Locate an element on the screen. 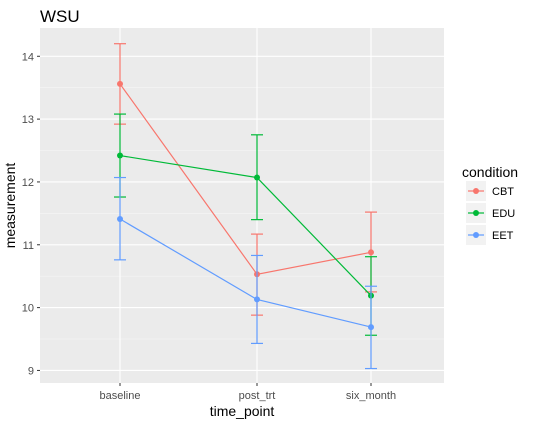  y-axis: 9 10 11 12 13 14 is located at coordinates (31, 214).